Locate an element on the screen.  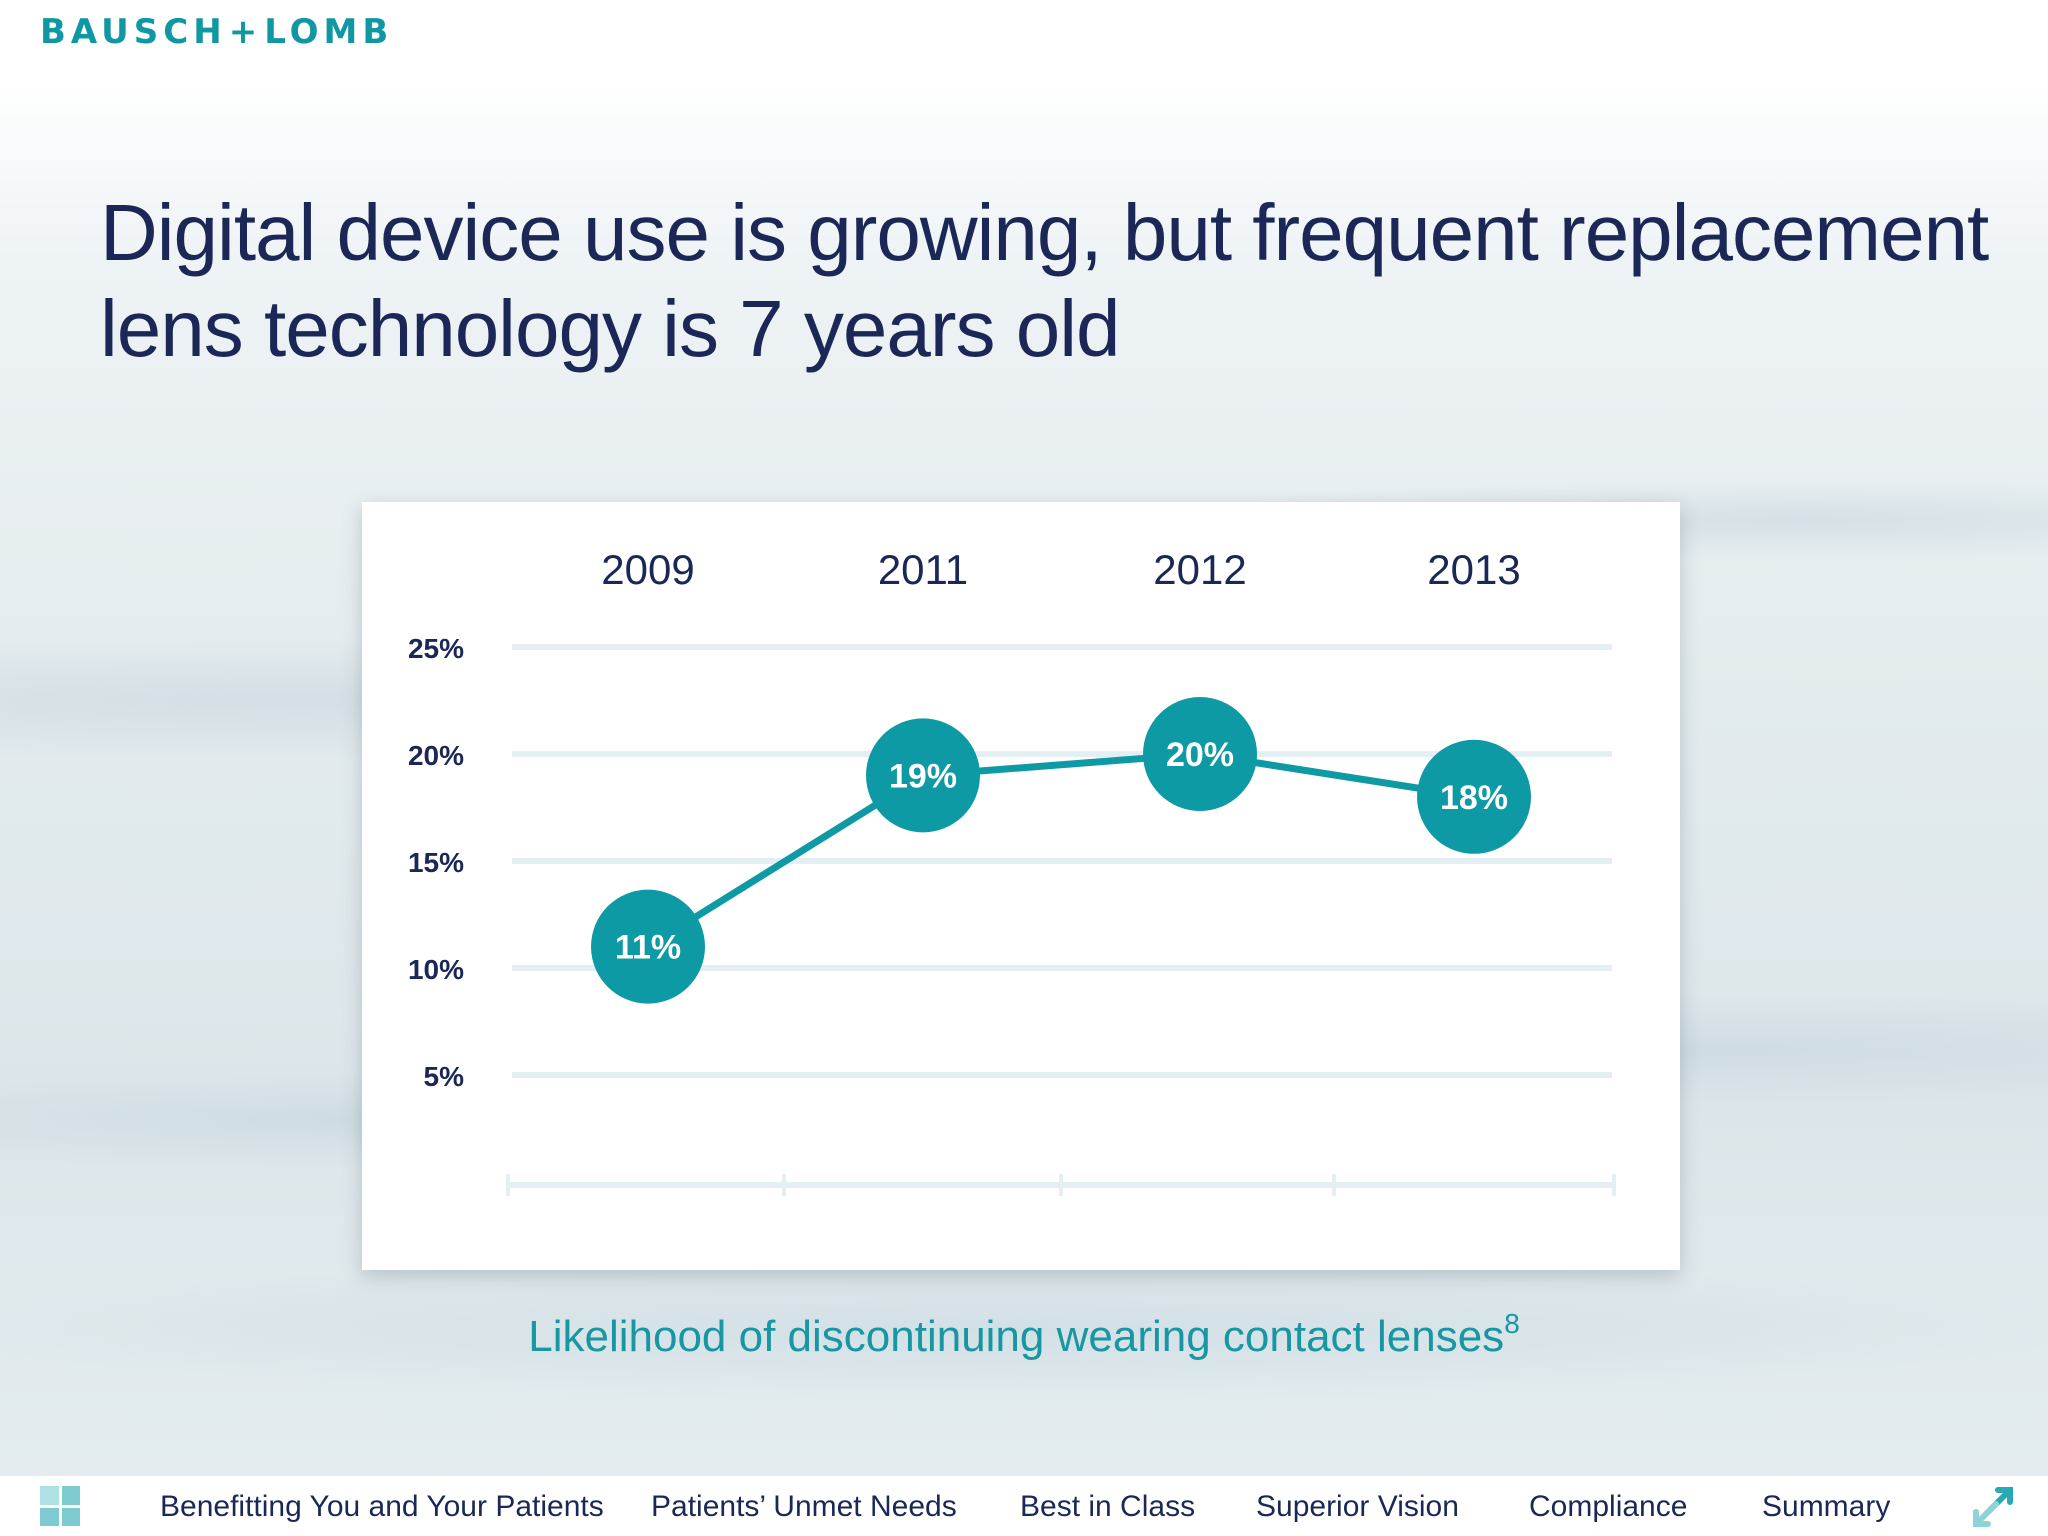
series-line is located at coordinates (1060, 850).